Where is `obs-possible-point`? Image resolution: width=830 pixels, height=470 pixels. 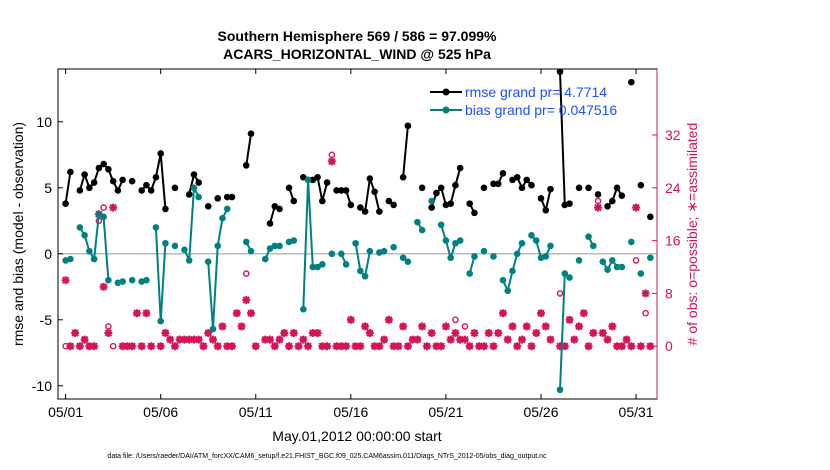 obs-possible-point is located at coordinates (103, 207).